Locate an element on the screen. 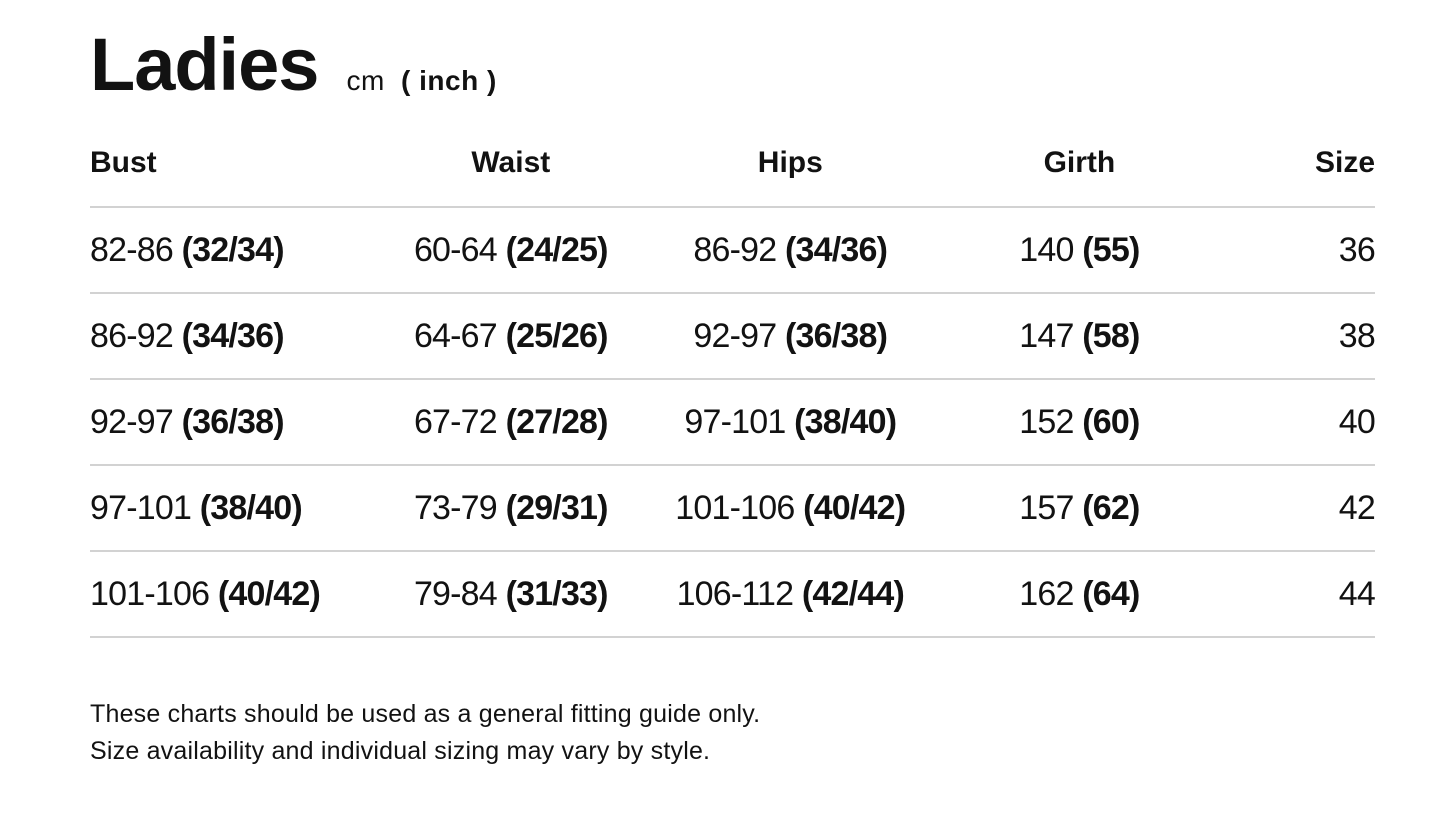 This screenshot has height=818, width=1445. cell-girth: 147 (58) is located at coordinates (1079, 336).